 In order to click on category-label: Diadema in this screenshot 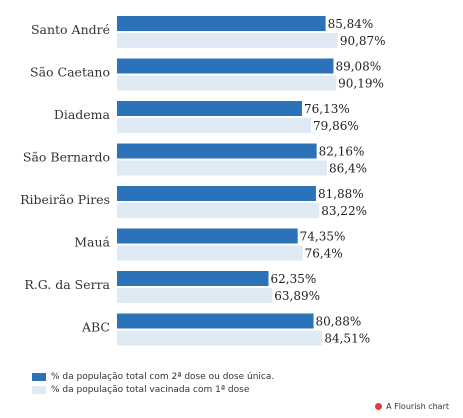, I will do `click(82, 114)`.